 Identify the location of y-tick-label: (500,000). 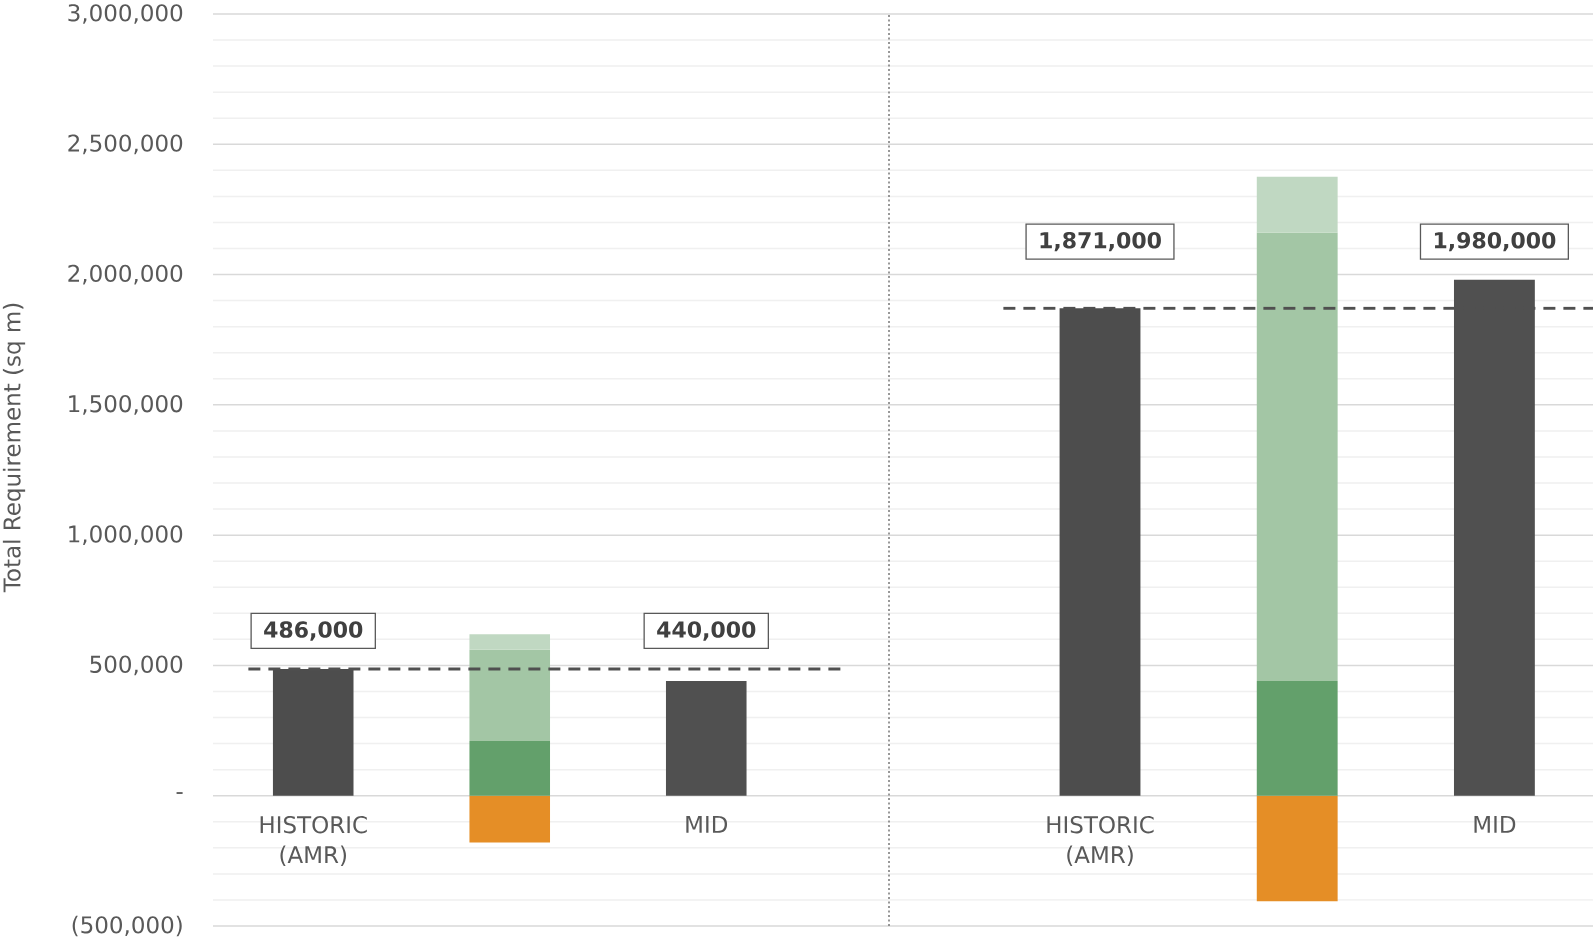
(127, 926).